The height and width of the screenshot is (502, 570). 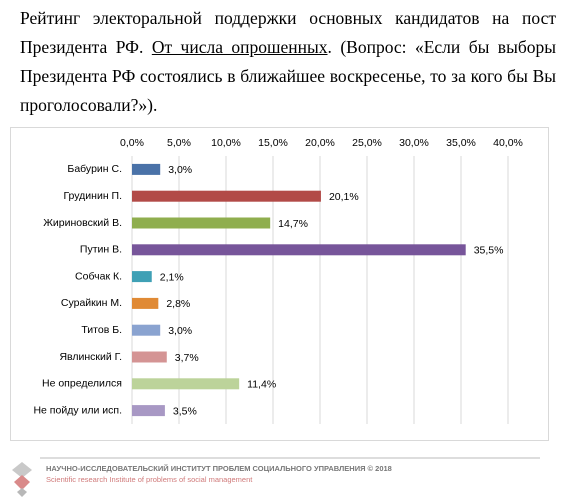 What do you see at coordinates (77, 410) in the screenshot?
I see `category-label: Не пойду или исп.` at bounding box center [77, 410].